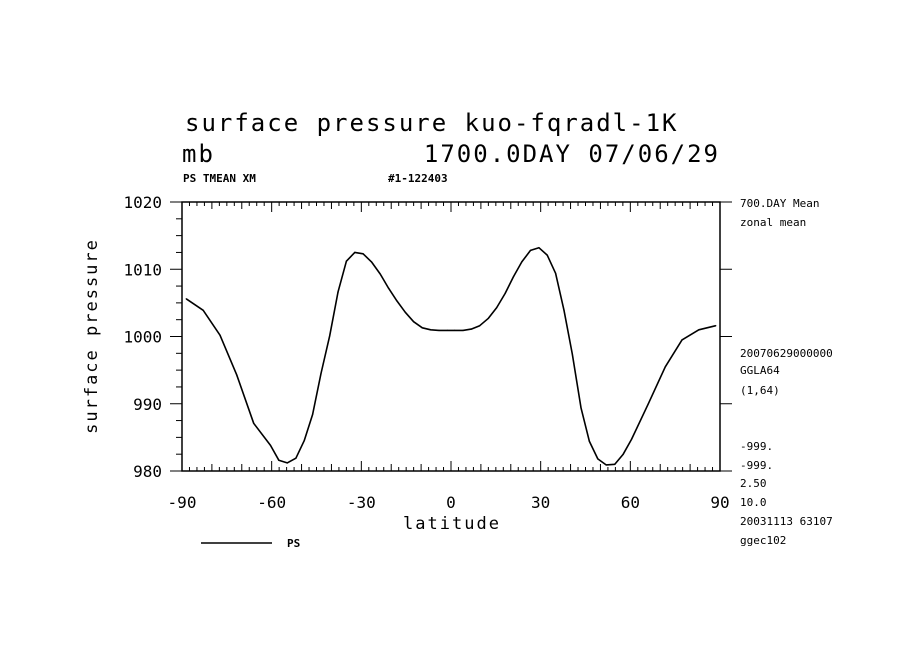  I want to click on note-interval-1: 2.50, so click(753, 483).